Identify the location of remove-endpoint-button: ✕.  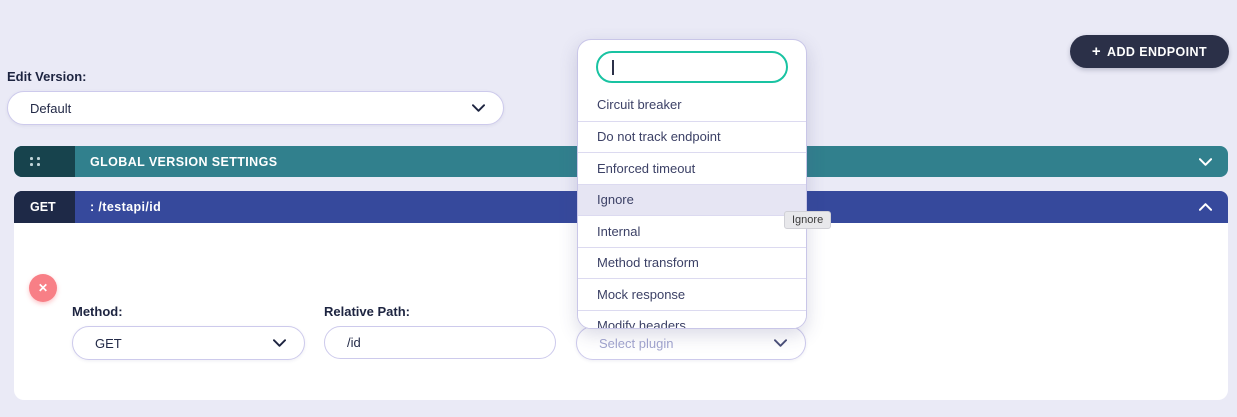
(43, 288).